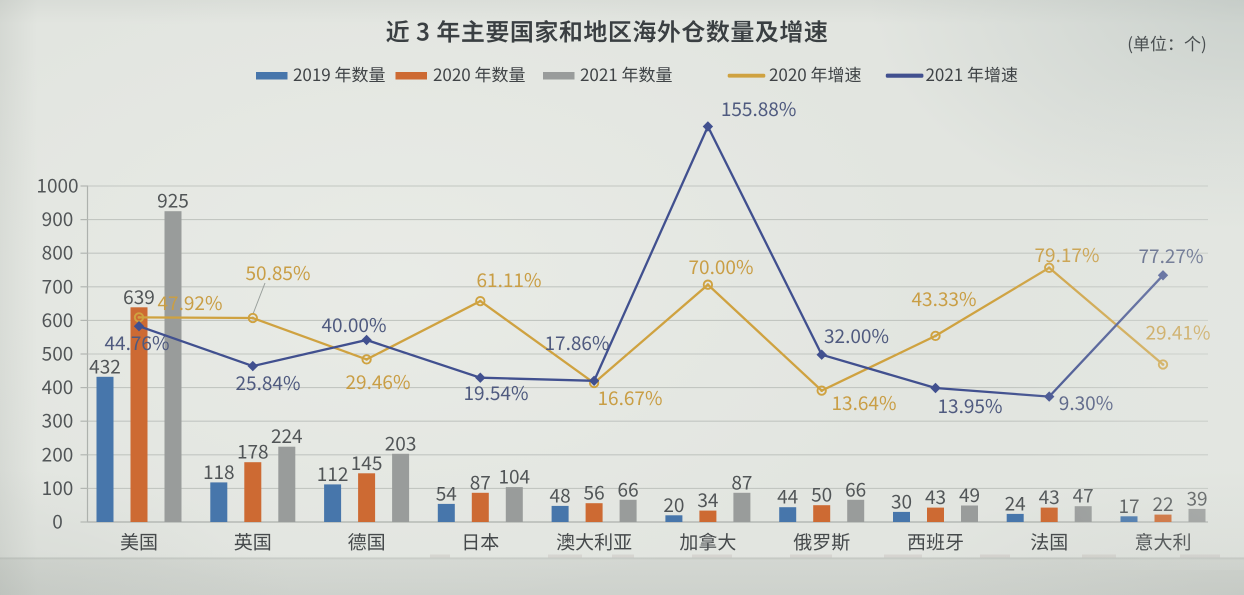 Image resolution: width=1244 pixels, height=595 pixels. What do you see at coordinates (1128, 505) in the screenshot?
I see `svg-text: 17` at bounding box center [1128, 505].